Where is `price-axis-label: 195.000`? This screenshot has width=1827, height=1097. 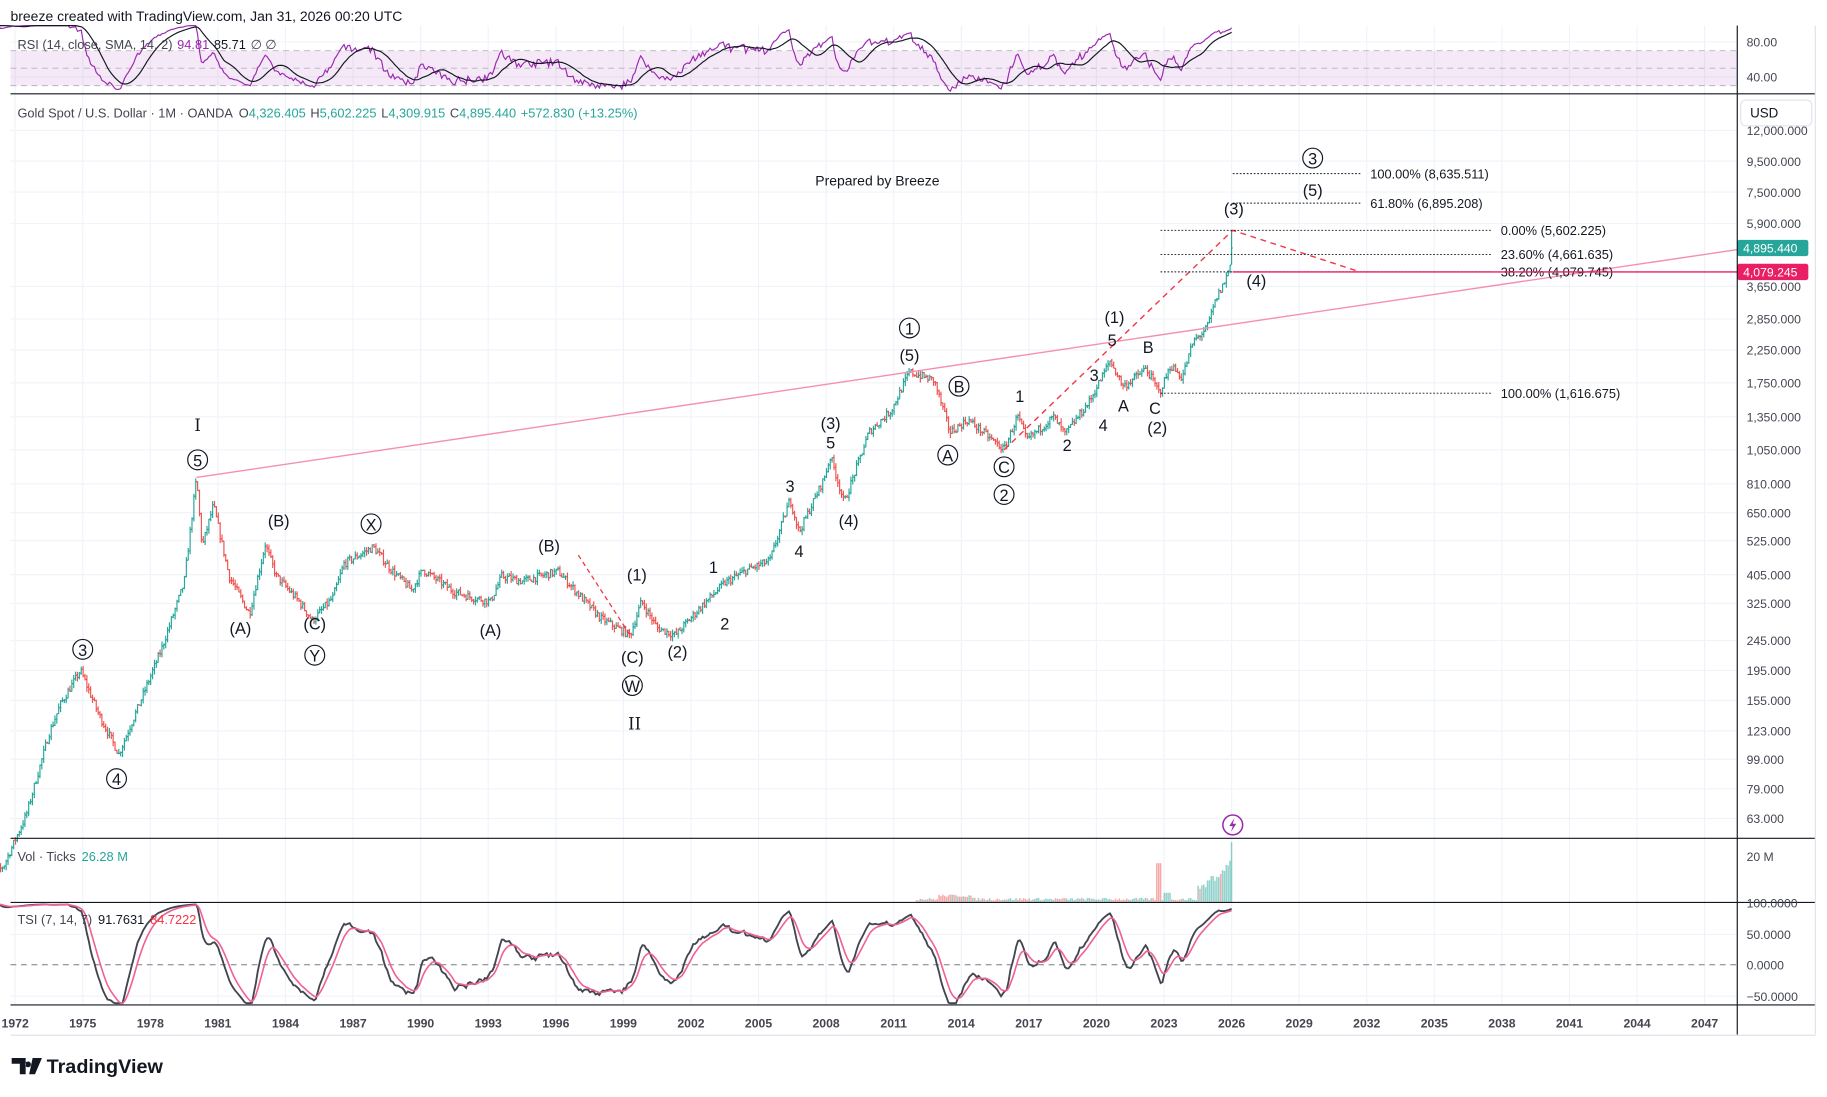
price-axis-label: 195.000 is located at coordinates (1769, 671).